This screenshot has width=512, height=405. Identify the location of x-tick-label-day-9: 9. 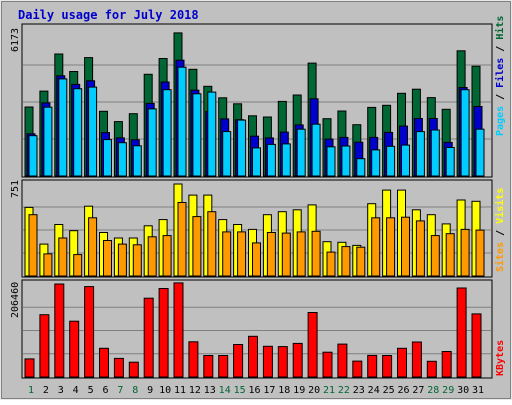
(150, 390).